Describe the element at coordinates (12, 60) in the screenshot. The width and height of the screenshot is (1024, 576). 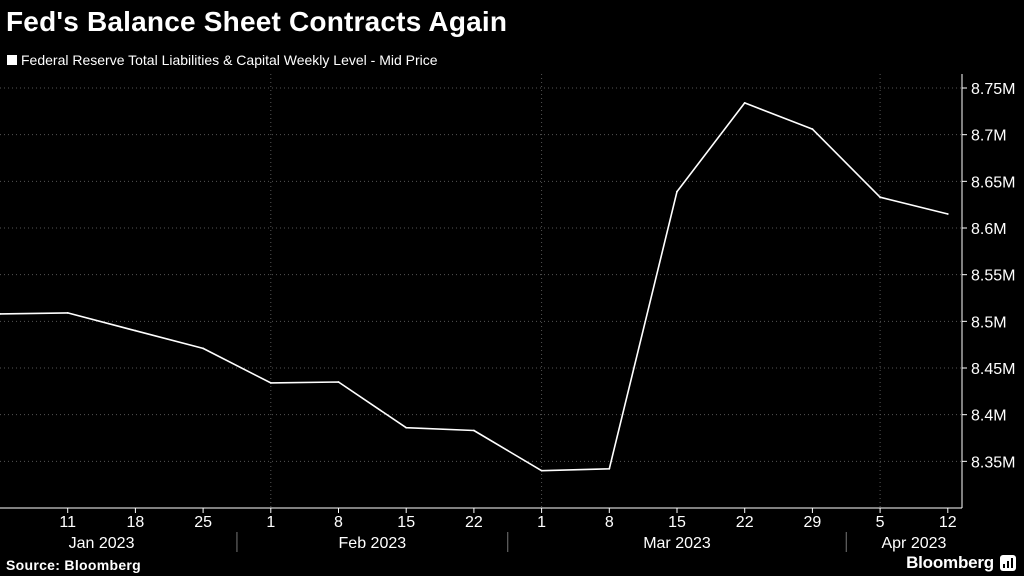
I see `legend-swatch` at that location.